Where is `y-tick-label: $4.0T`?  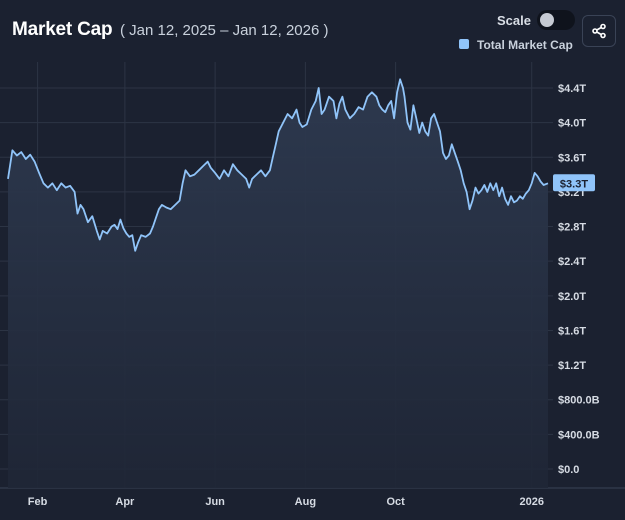
y-tick-label: $4.0T is located at coordinates (572, 124).